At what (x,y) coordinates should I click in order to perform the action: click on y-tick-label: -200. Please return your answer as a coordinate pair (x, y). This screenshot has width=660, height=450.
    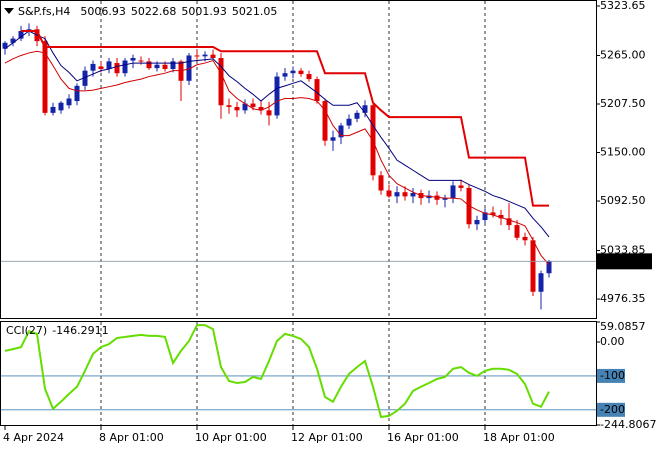
    Looking at the image, I should click on (612, 409).